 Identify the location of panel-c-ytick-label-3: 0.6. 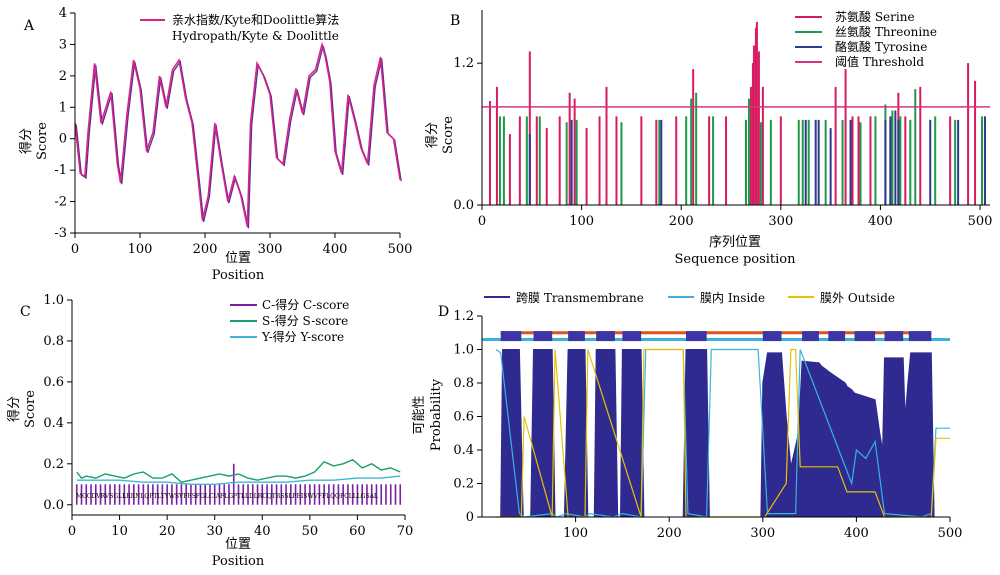
(53, 382).